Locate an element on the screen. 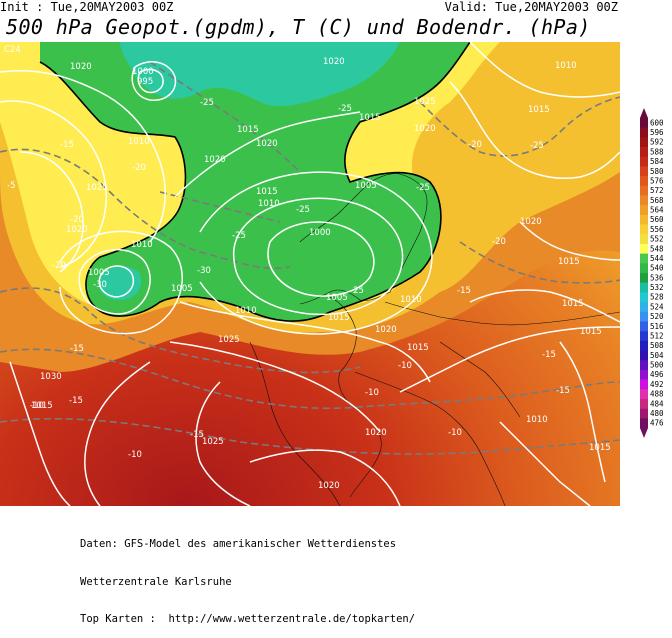 The height and width of the screenshot is (638, 672). legend-tick-label: 568 is located at coordinates (657, 200).